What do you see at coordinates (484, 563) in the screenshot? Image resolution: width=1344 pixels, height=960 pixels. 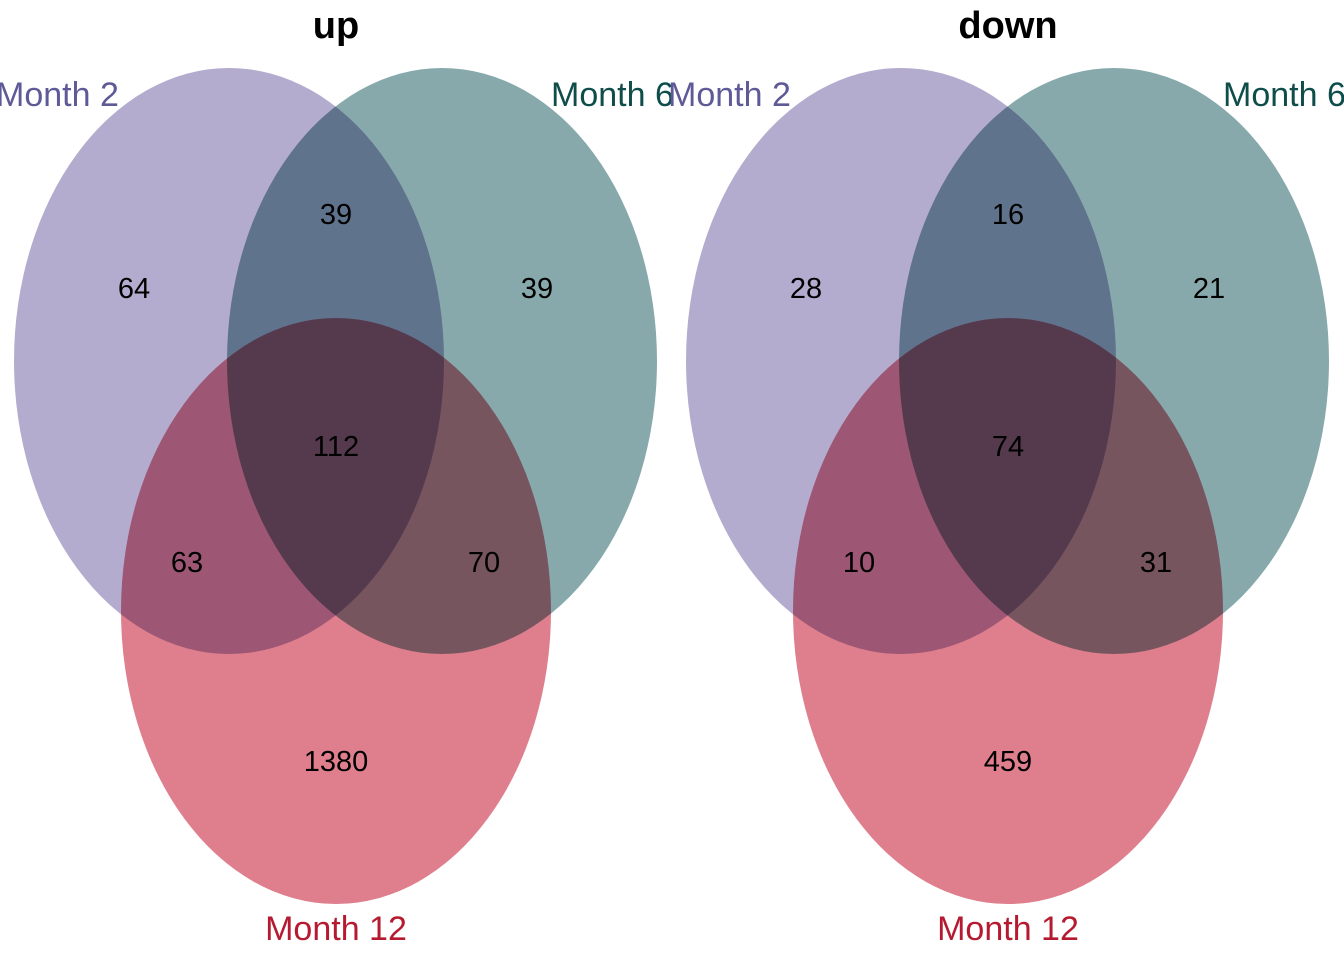 I see `count-month-6-and-12: 70` at bounding box center [484, 563].